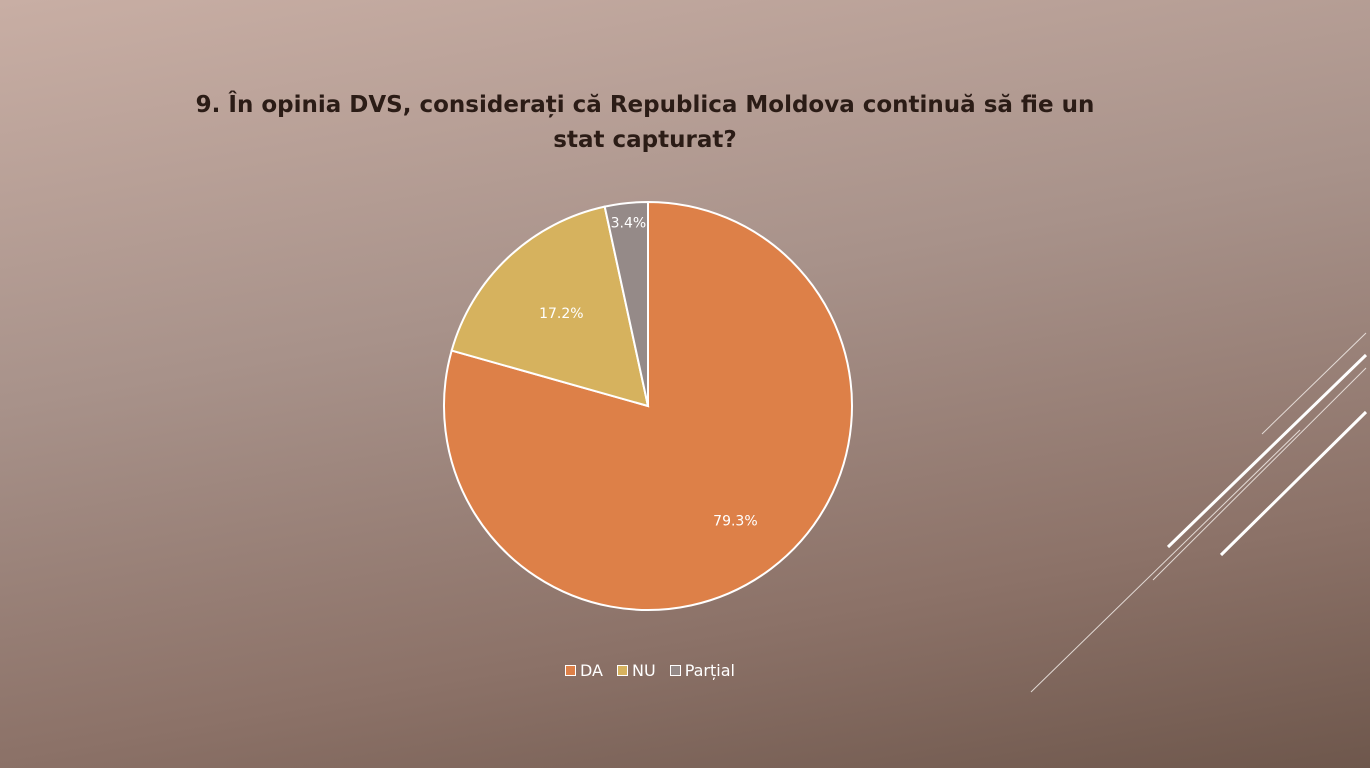 This screenshot has height=768, width=1370. What do you see at coordinates (675, 670) in the screenshot?
I see `legend-swatch-partial` at bounding box center [675, 670].